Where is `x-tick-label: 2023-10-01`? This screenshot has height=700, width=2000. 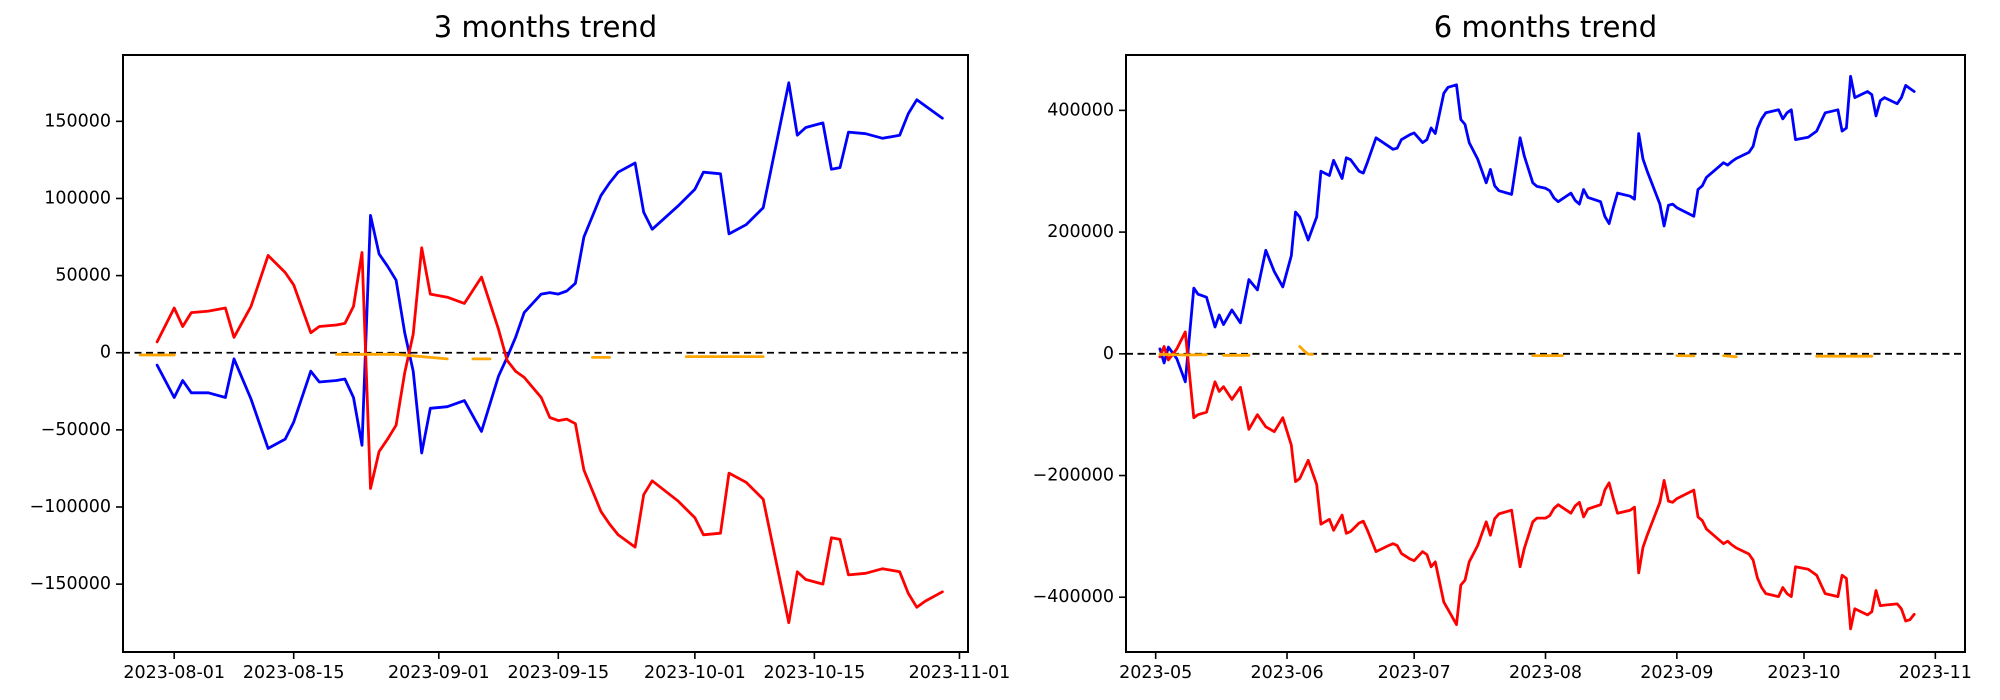 x-tick-label: 2023-10-01 is located at coordinates (695, 673).